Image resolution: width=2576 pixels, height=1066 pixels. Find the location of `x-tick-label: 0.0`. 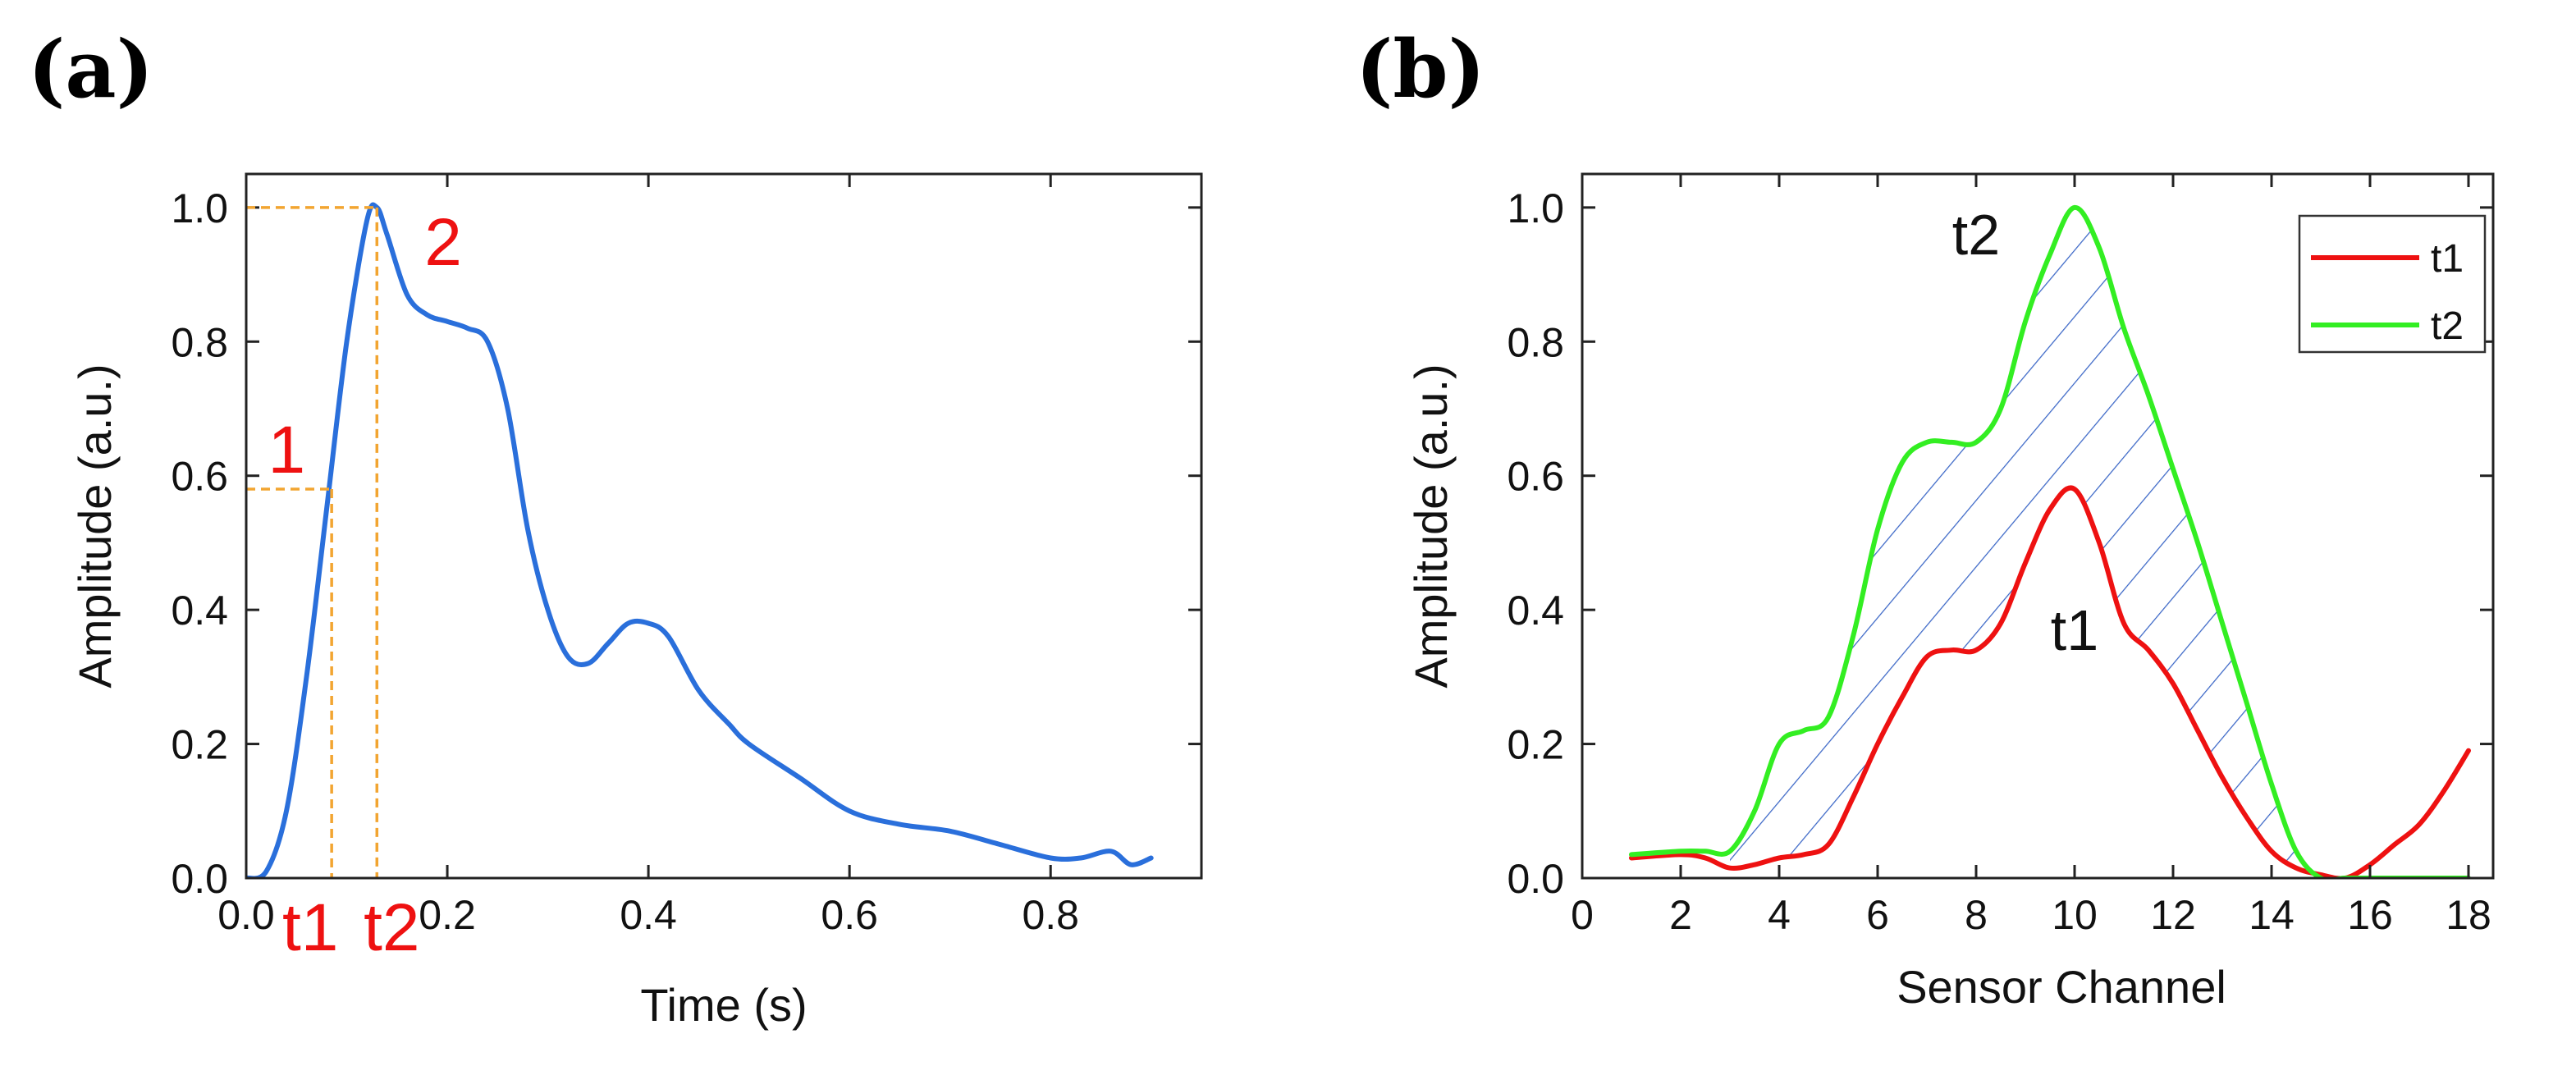

x-tick-label: 0.0 is located at coordinates (246, 915).